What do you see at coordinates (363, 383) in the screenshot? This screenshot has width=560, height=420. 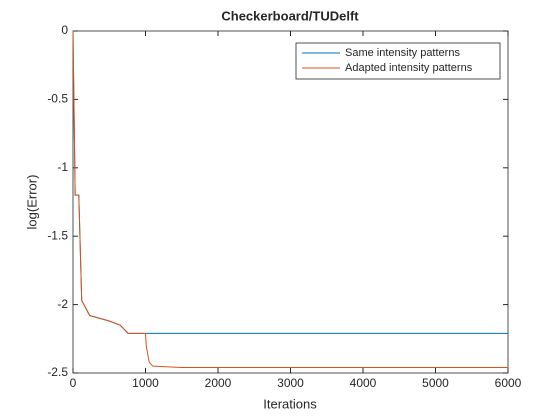 I see `x-tick-label: 4000` at bounding box center [363, 383].